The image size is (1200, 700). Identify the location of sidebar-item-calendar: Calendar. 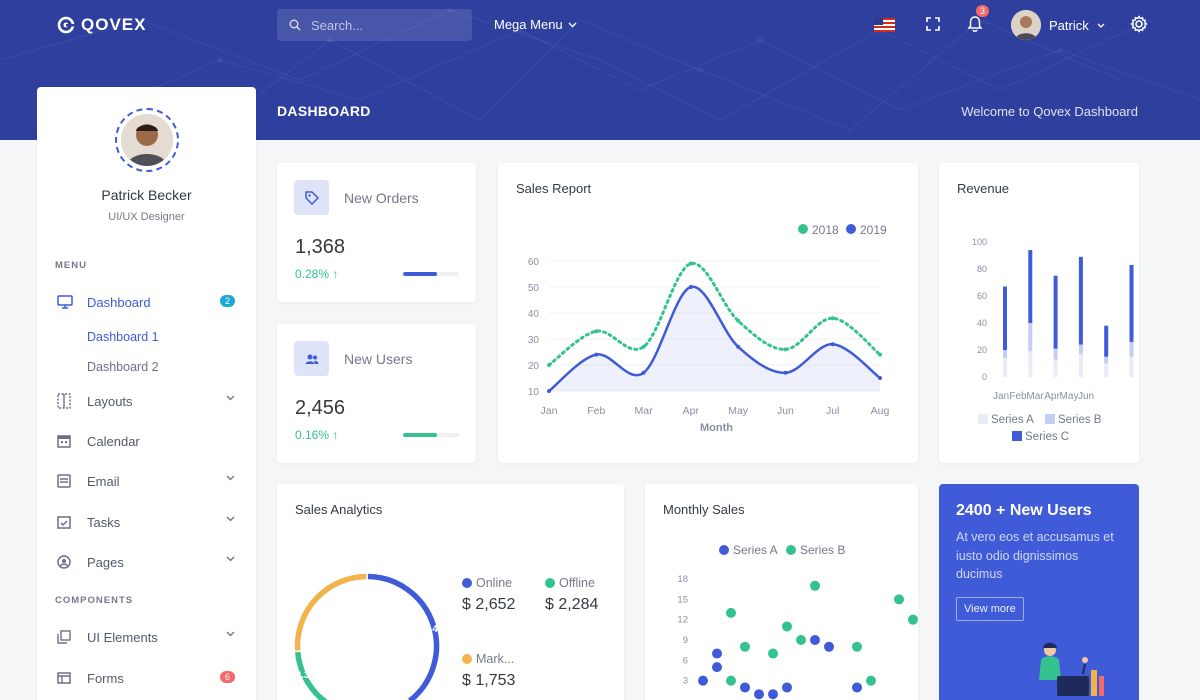
(147, 441).